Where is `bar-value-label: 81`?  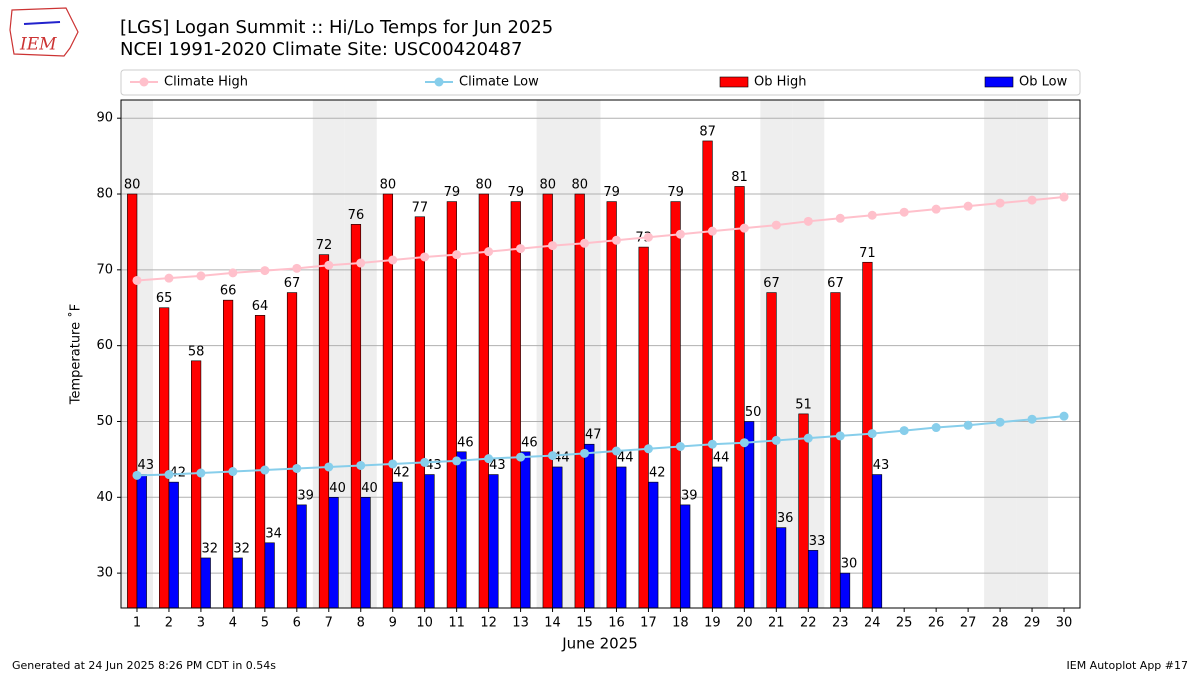
bar-value-label: 81 is located at coordinates (739, 177).